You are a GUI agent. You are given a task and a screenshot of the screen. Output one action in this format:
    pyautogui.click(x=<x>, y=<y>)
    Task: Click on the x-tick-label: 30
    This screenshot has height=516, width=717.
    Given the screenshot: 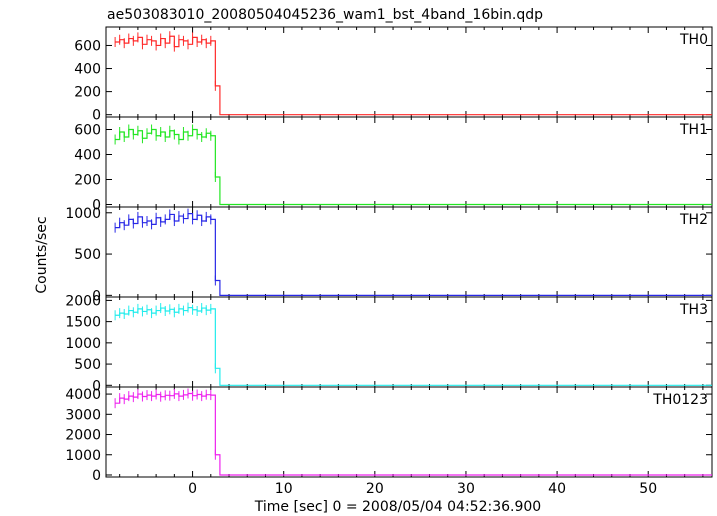 What is the action you would take?
    pyautogui.click(x=466, y=489)
    